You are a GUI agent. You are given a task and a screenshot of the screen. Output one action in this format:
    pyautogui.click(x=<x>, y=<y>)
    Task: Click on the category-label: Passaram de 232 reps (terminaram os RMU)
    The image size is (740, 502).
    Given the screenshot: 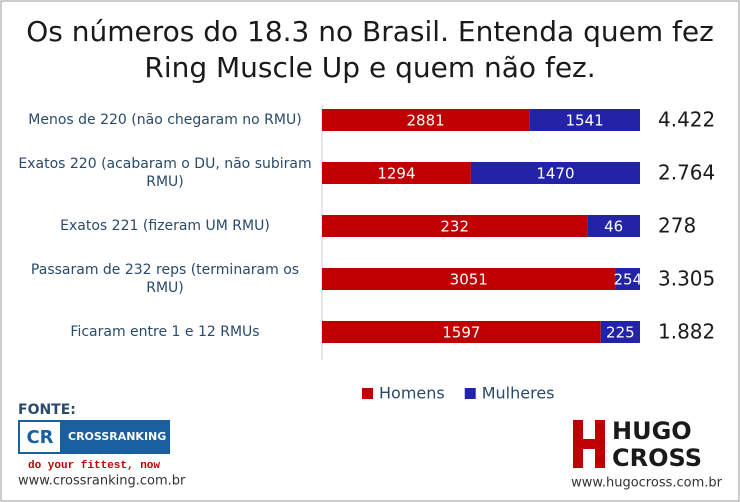 What is the action you would take?
    pyautogui.click(x=165, y=279)
    